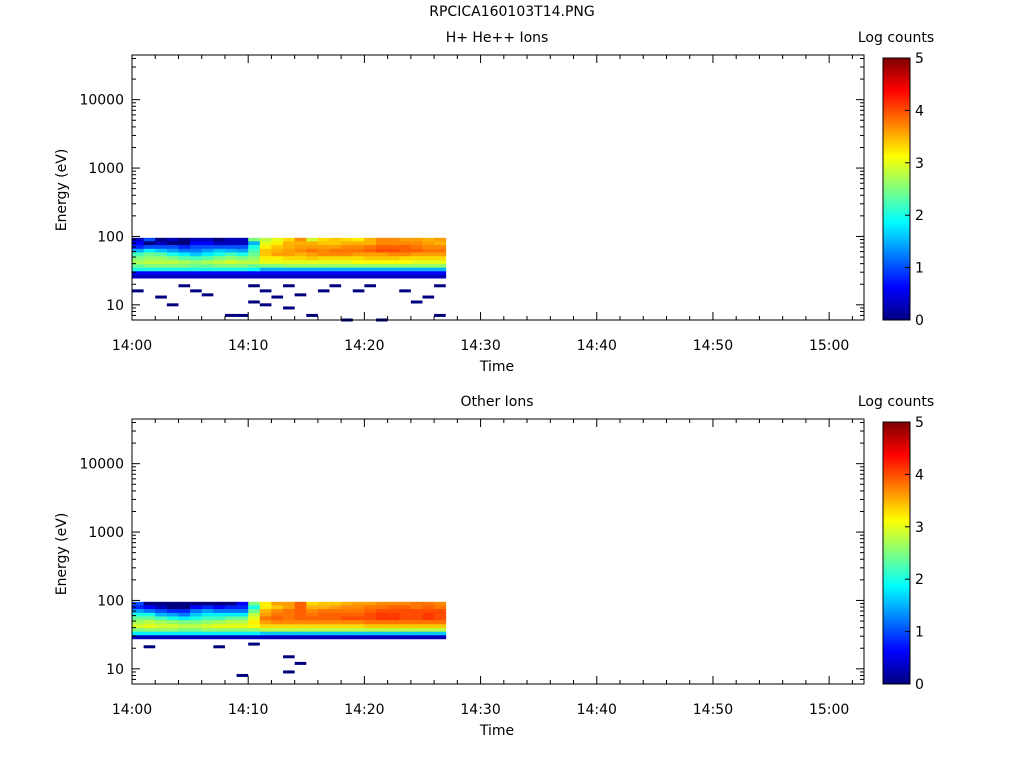  I want to click on colorbar-tick-label: 3, so click(919, 164).